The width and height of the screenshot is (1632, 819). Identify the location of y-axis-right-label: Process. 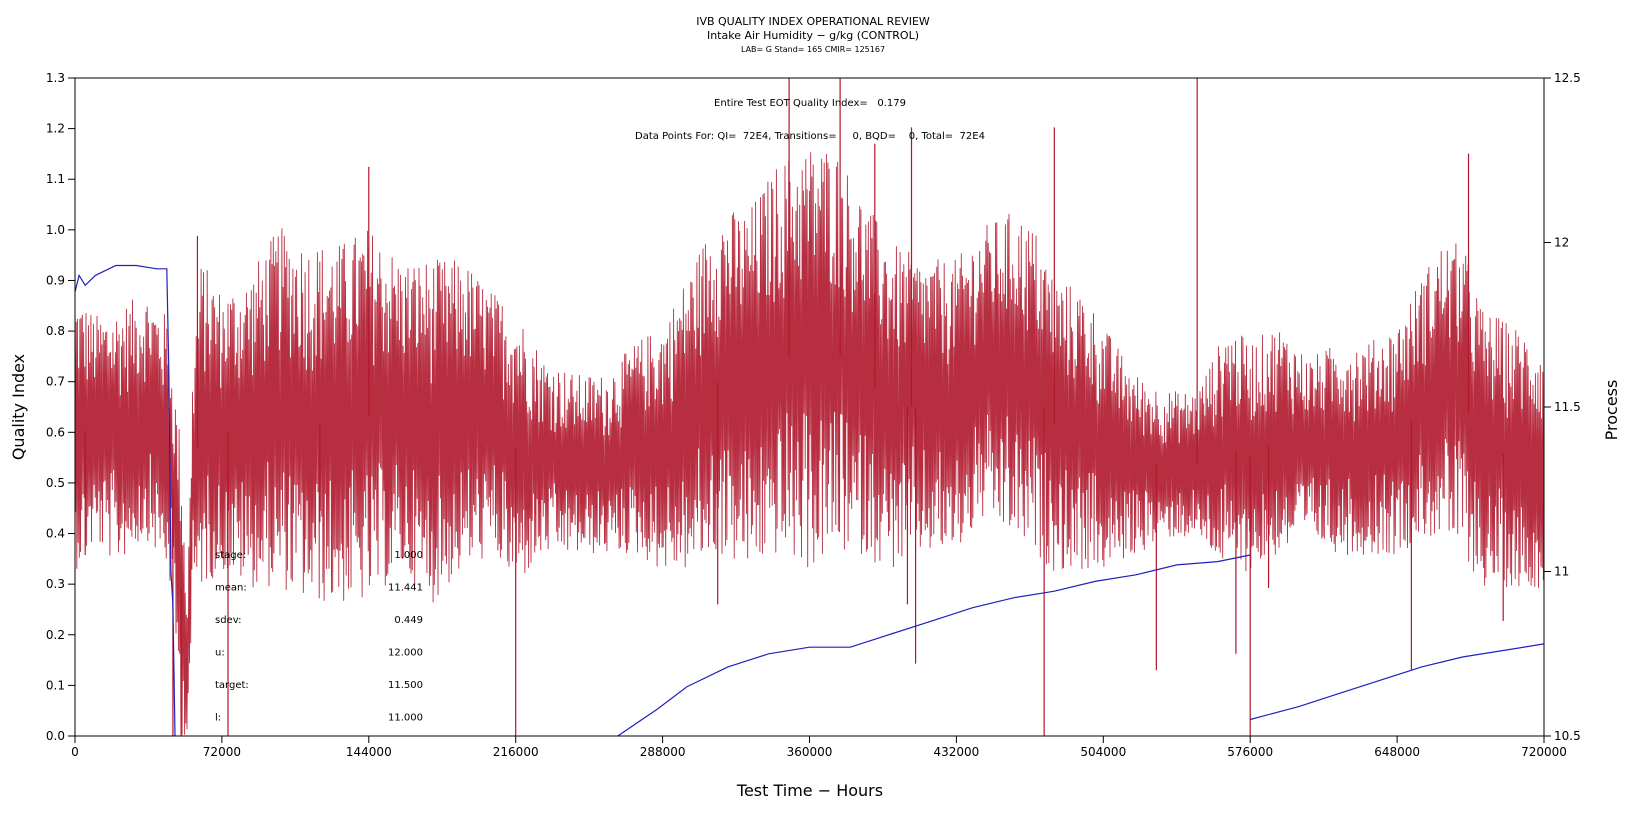
(1611, 410).